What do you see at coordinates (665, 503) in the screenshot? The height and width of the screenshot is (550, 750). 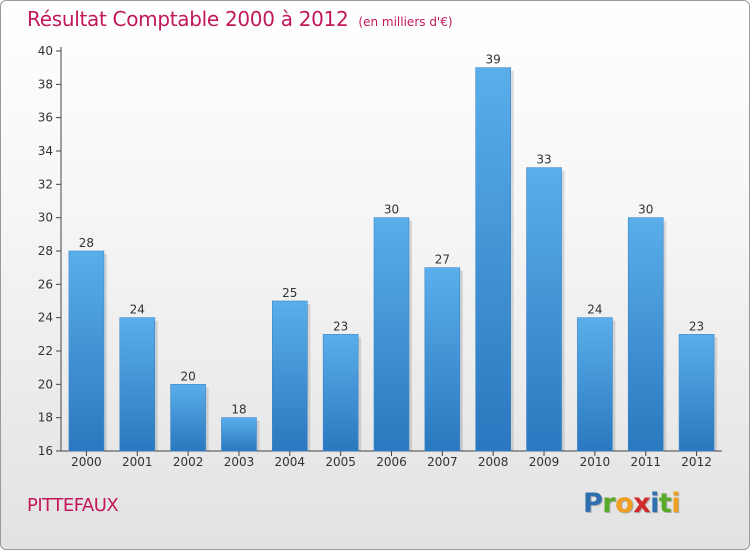 I see `logo-letter: t` at bounding box center [665, 503].